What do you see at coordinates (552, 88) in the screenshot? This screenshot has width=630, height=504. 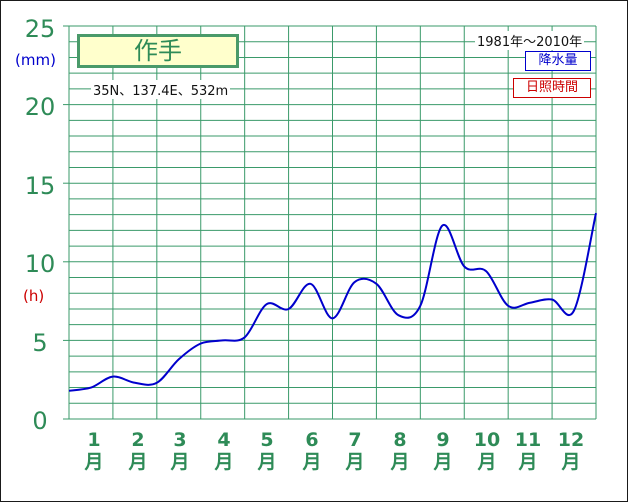 I see `legend-sunshine: 日照時間` at bounding box center [552, 88].